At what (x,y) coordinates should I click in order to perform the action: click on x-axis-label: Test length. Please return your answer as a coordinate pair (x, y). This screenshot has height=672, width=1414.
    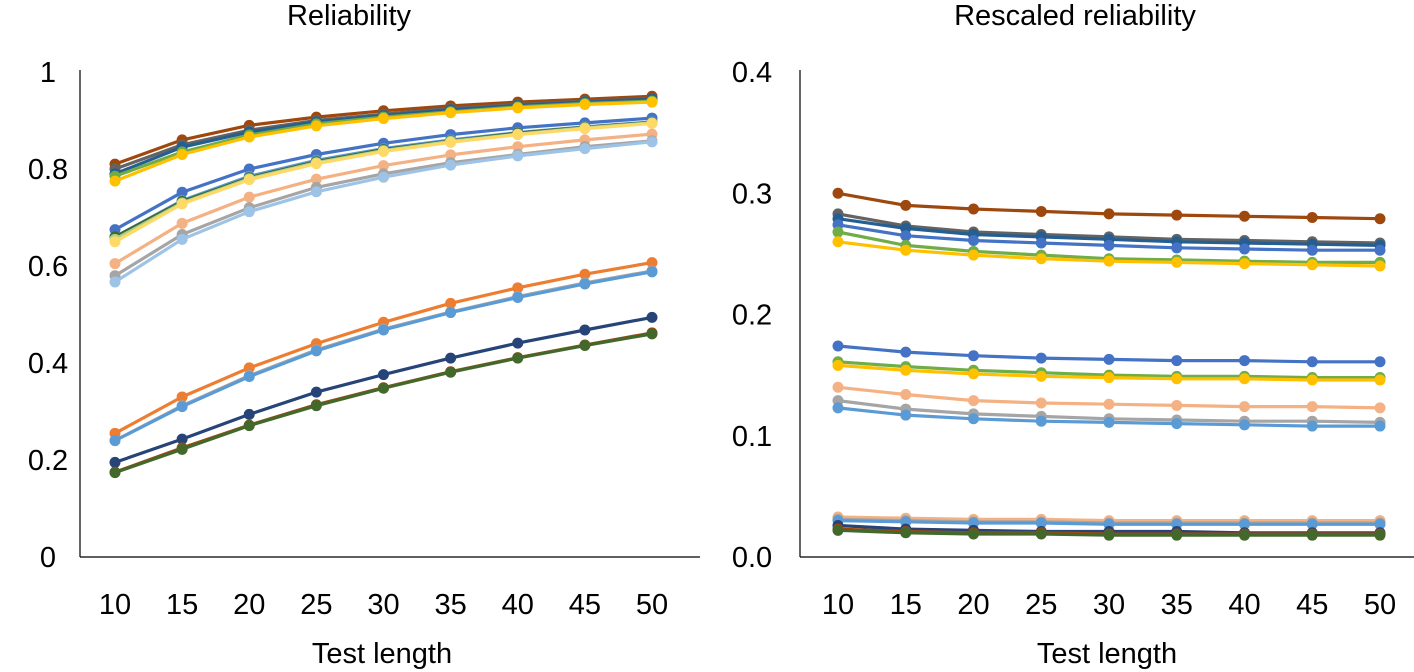
    Looking at the image, I should click on (382, 654).